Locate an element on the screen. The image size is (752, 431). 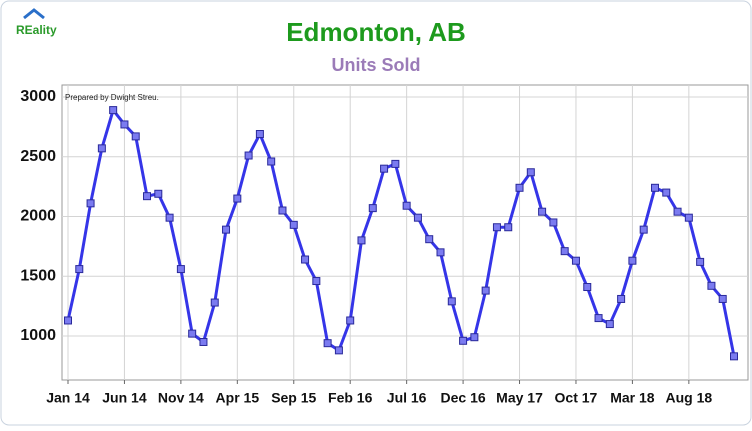
x-tick-label: Jul 16 is located at coordinates (407, 398).